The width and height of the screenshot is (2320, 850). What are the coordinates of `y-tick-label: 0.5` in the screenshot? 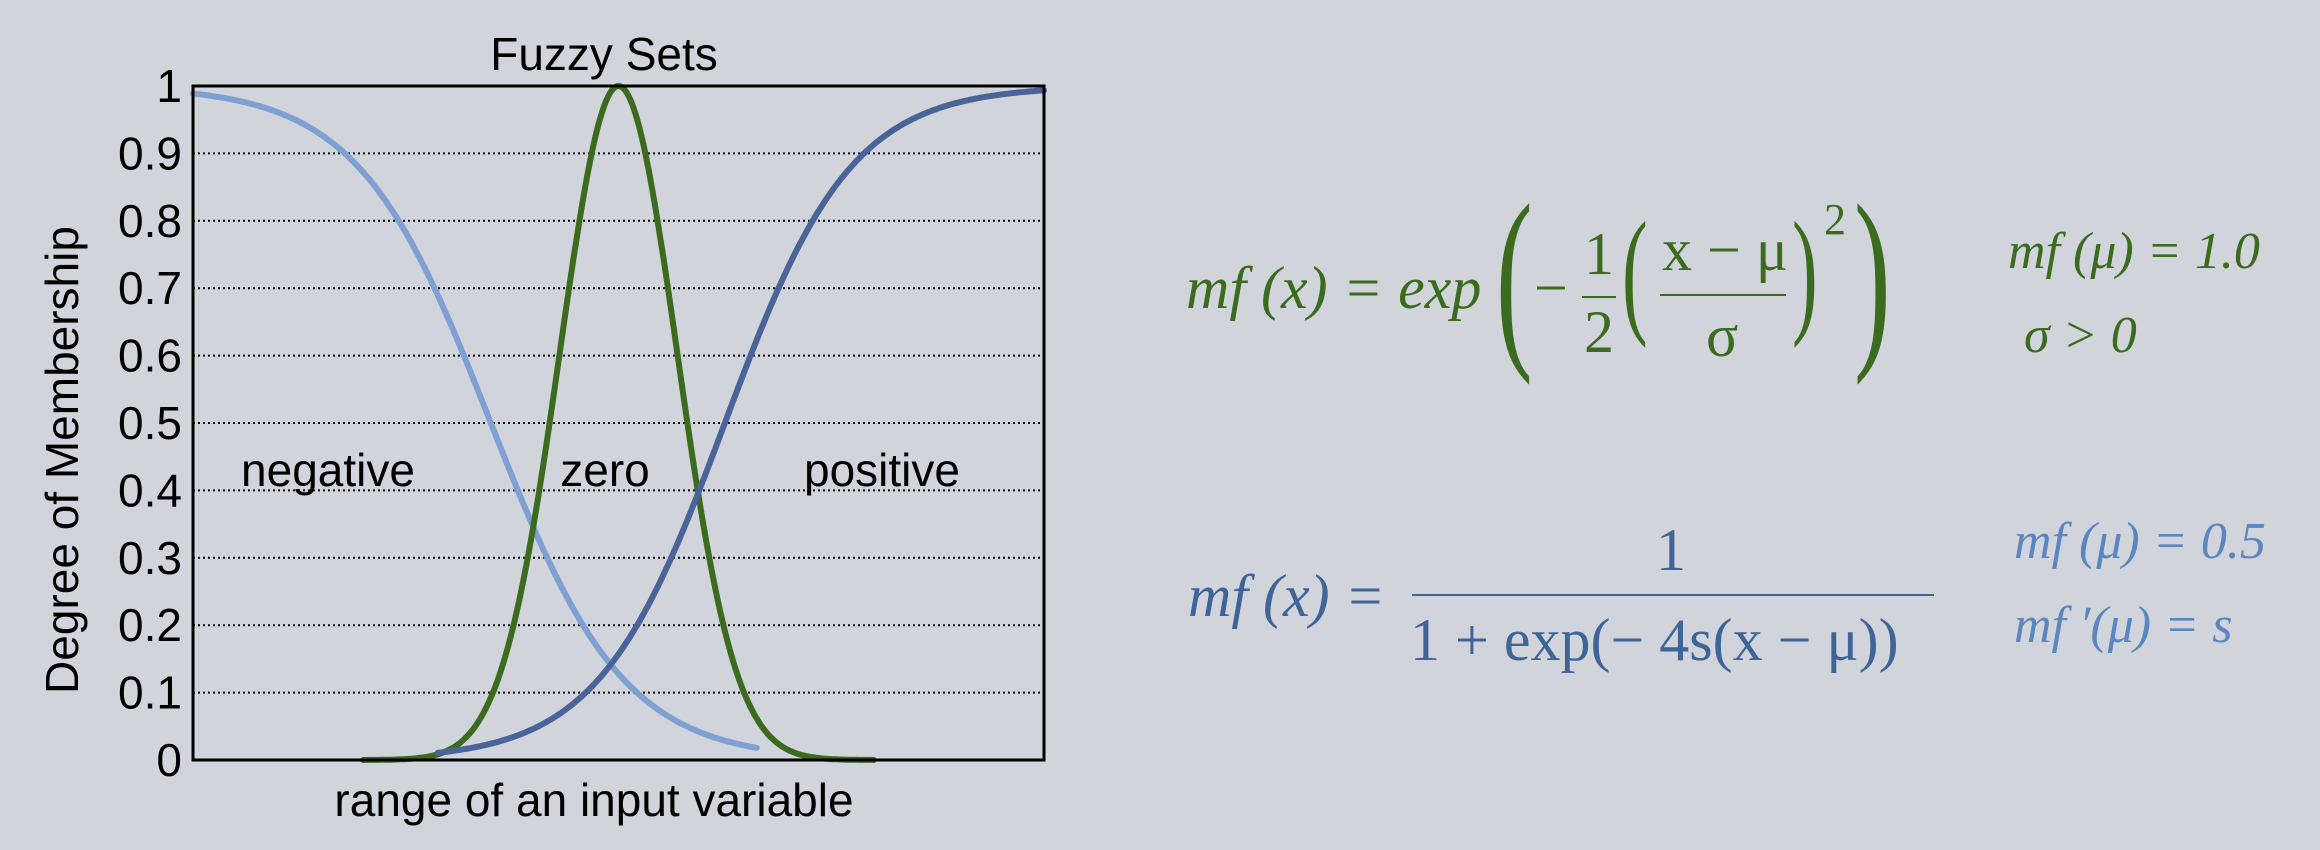 It's located at (150, 423).